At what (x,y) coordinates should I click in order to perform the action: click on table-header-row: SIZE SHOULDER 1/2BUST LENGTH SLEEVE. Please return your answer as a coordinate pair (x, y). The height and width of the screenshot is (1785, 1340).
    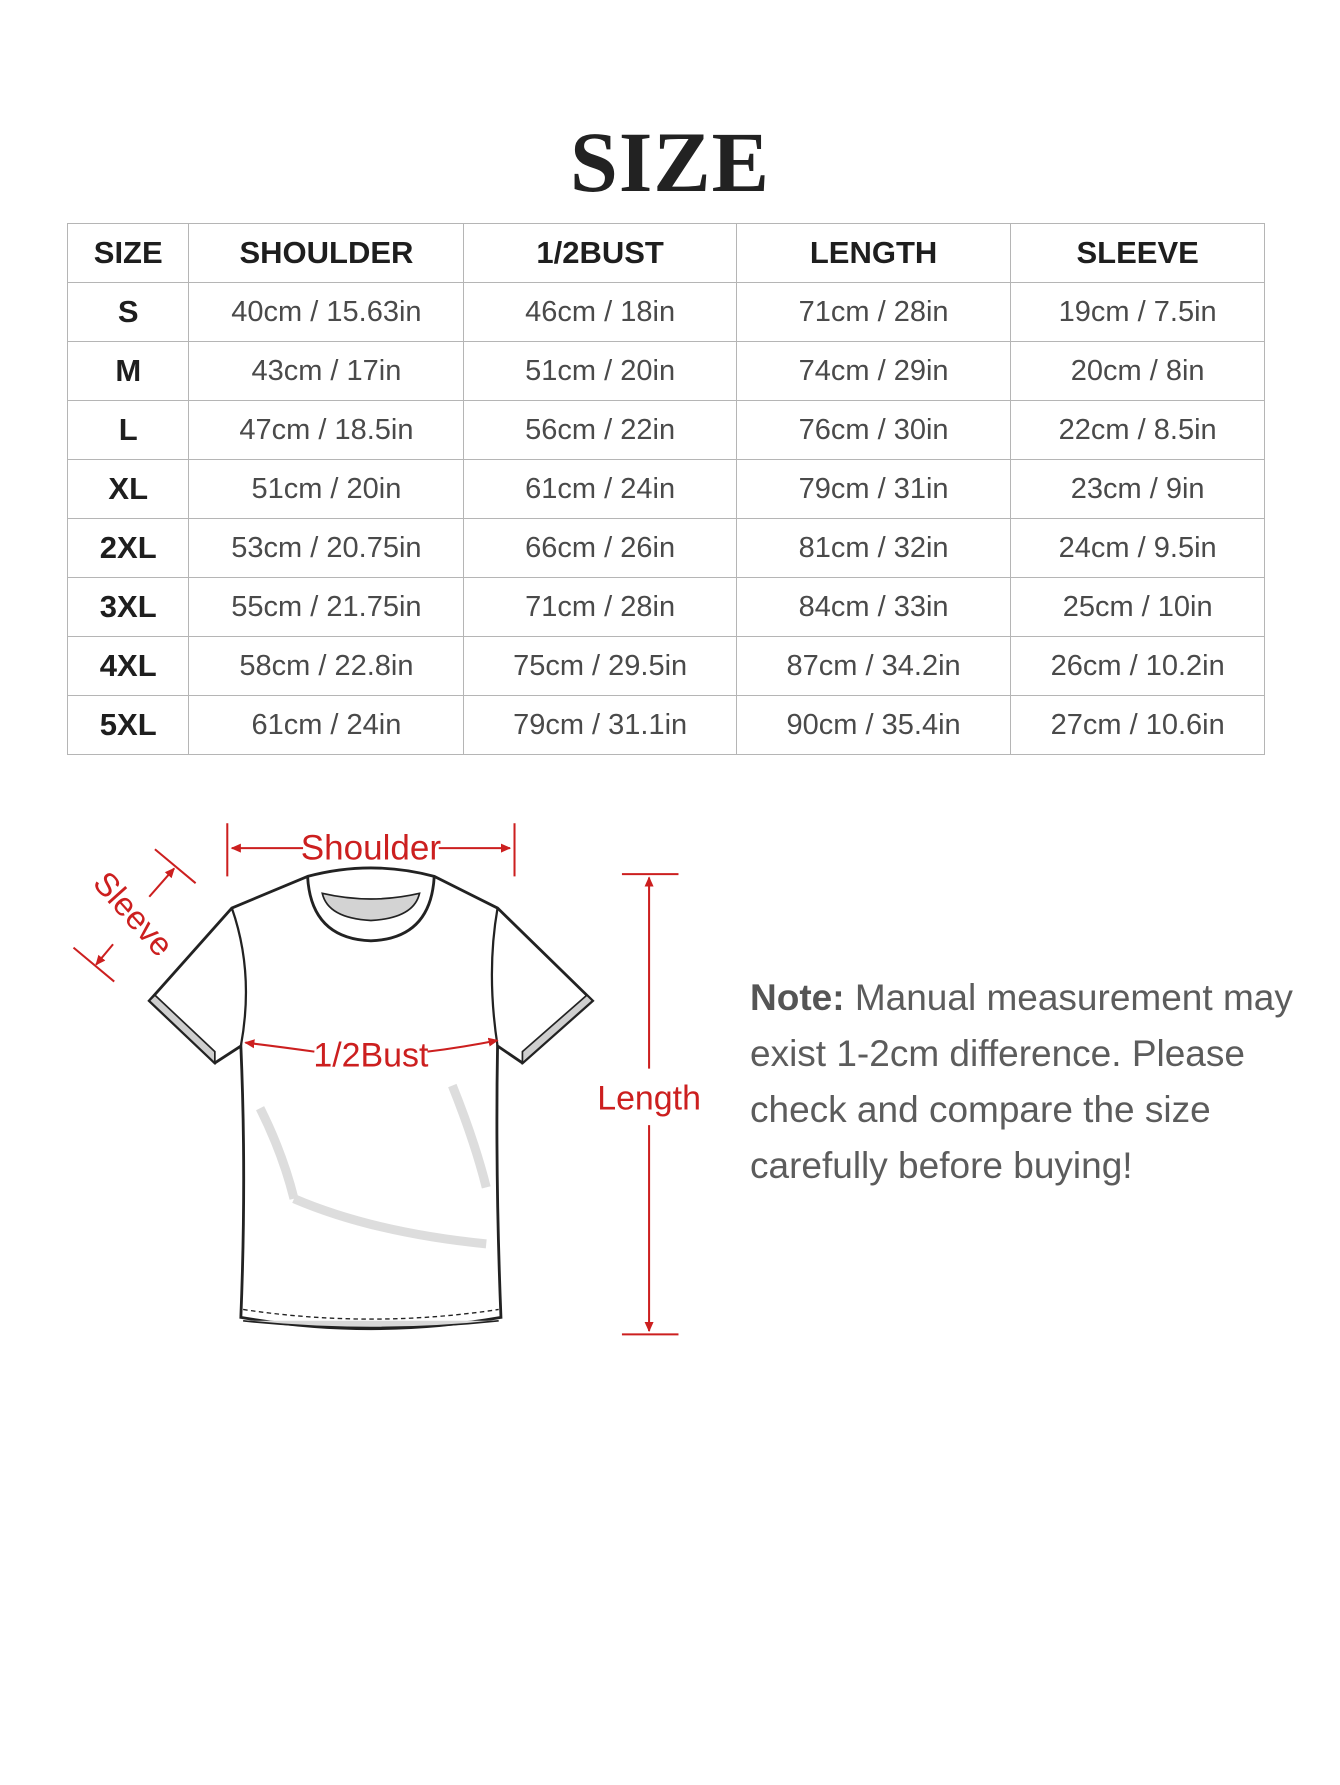
    Looking at the image, I should click on (665, 253).